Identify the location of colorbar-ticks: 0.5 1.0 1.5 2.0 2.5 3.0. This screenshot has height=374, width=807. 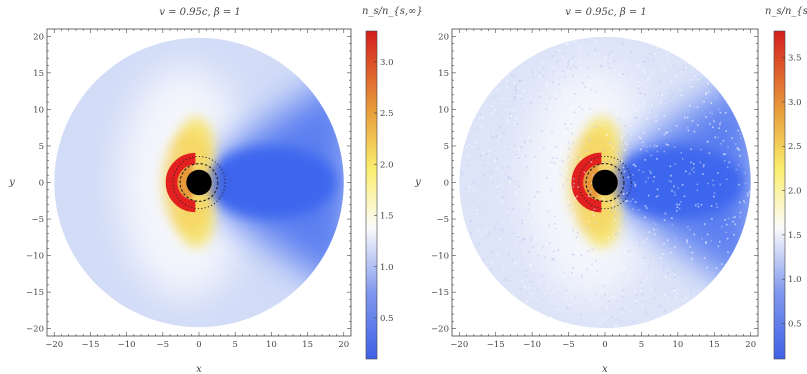
(384, 191).